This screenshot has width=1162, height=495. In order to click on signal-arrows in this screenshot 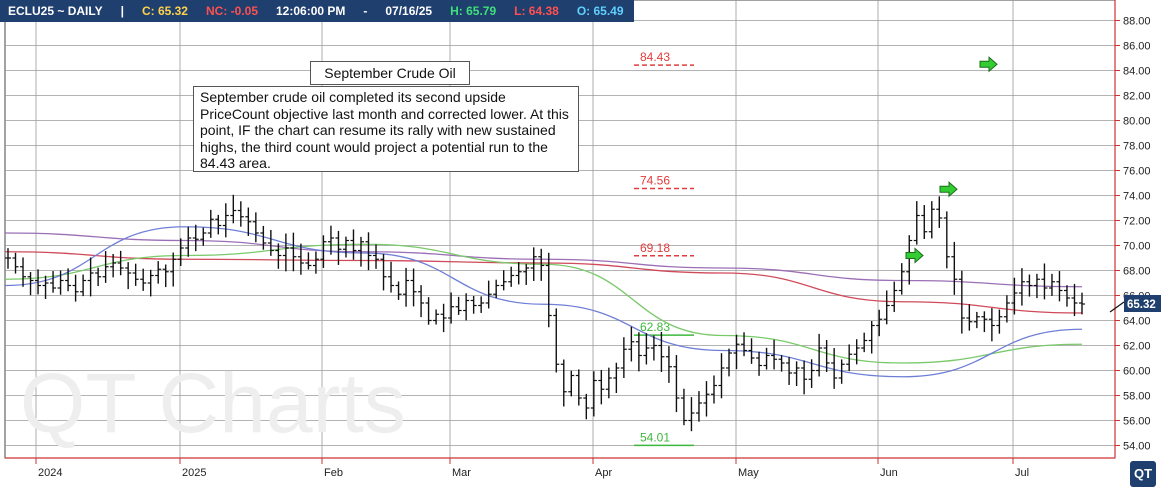, I will do `click(951, 160)`.